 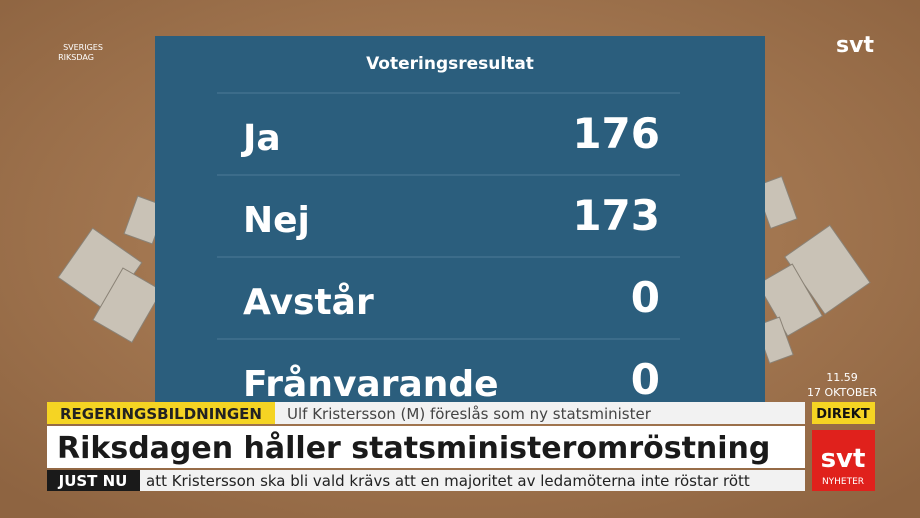 I want to click on topic: REGERINGSBILDNINGEN, so click(x=161, y=414).